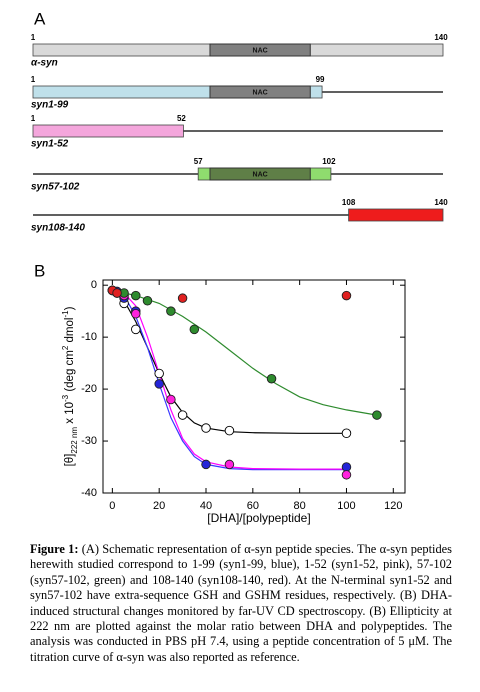  I want to click on construct-label: α-syn, so click(44, 63).